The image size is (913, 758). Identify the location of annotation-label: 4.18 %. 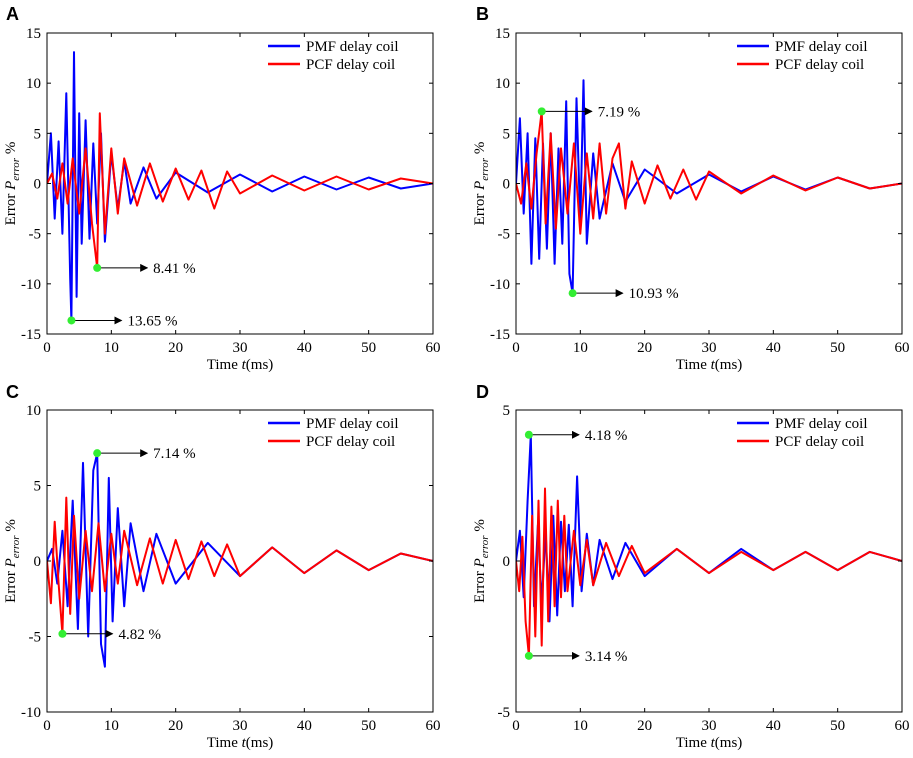
(606, 436).